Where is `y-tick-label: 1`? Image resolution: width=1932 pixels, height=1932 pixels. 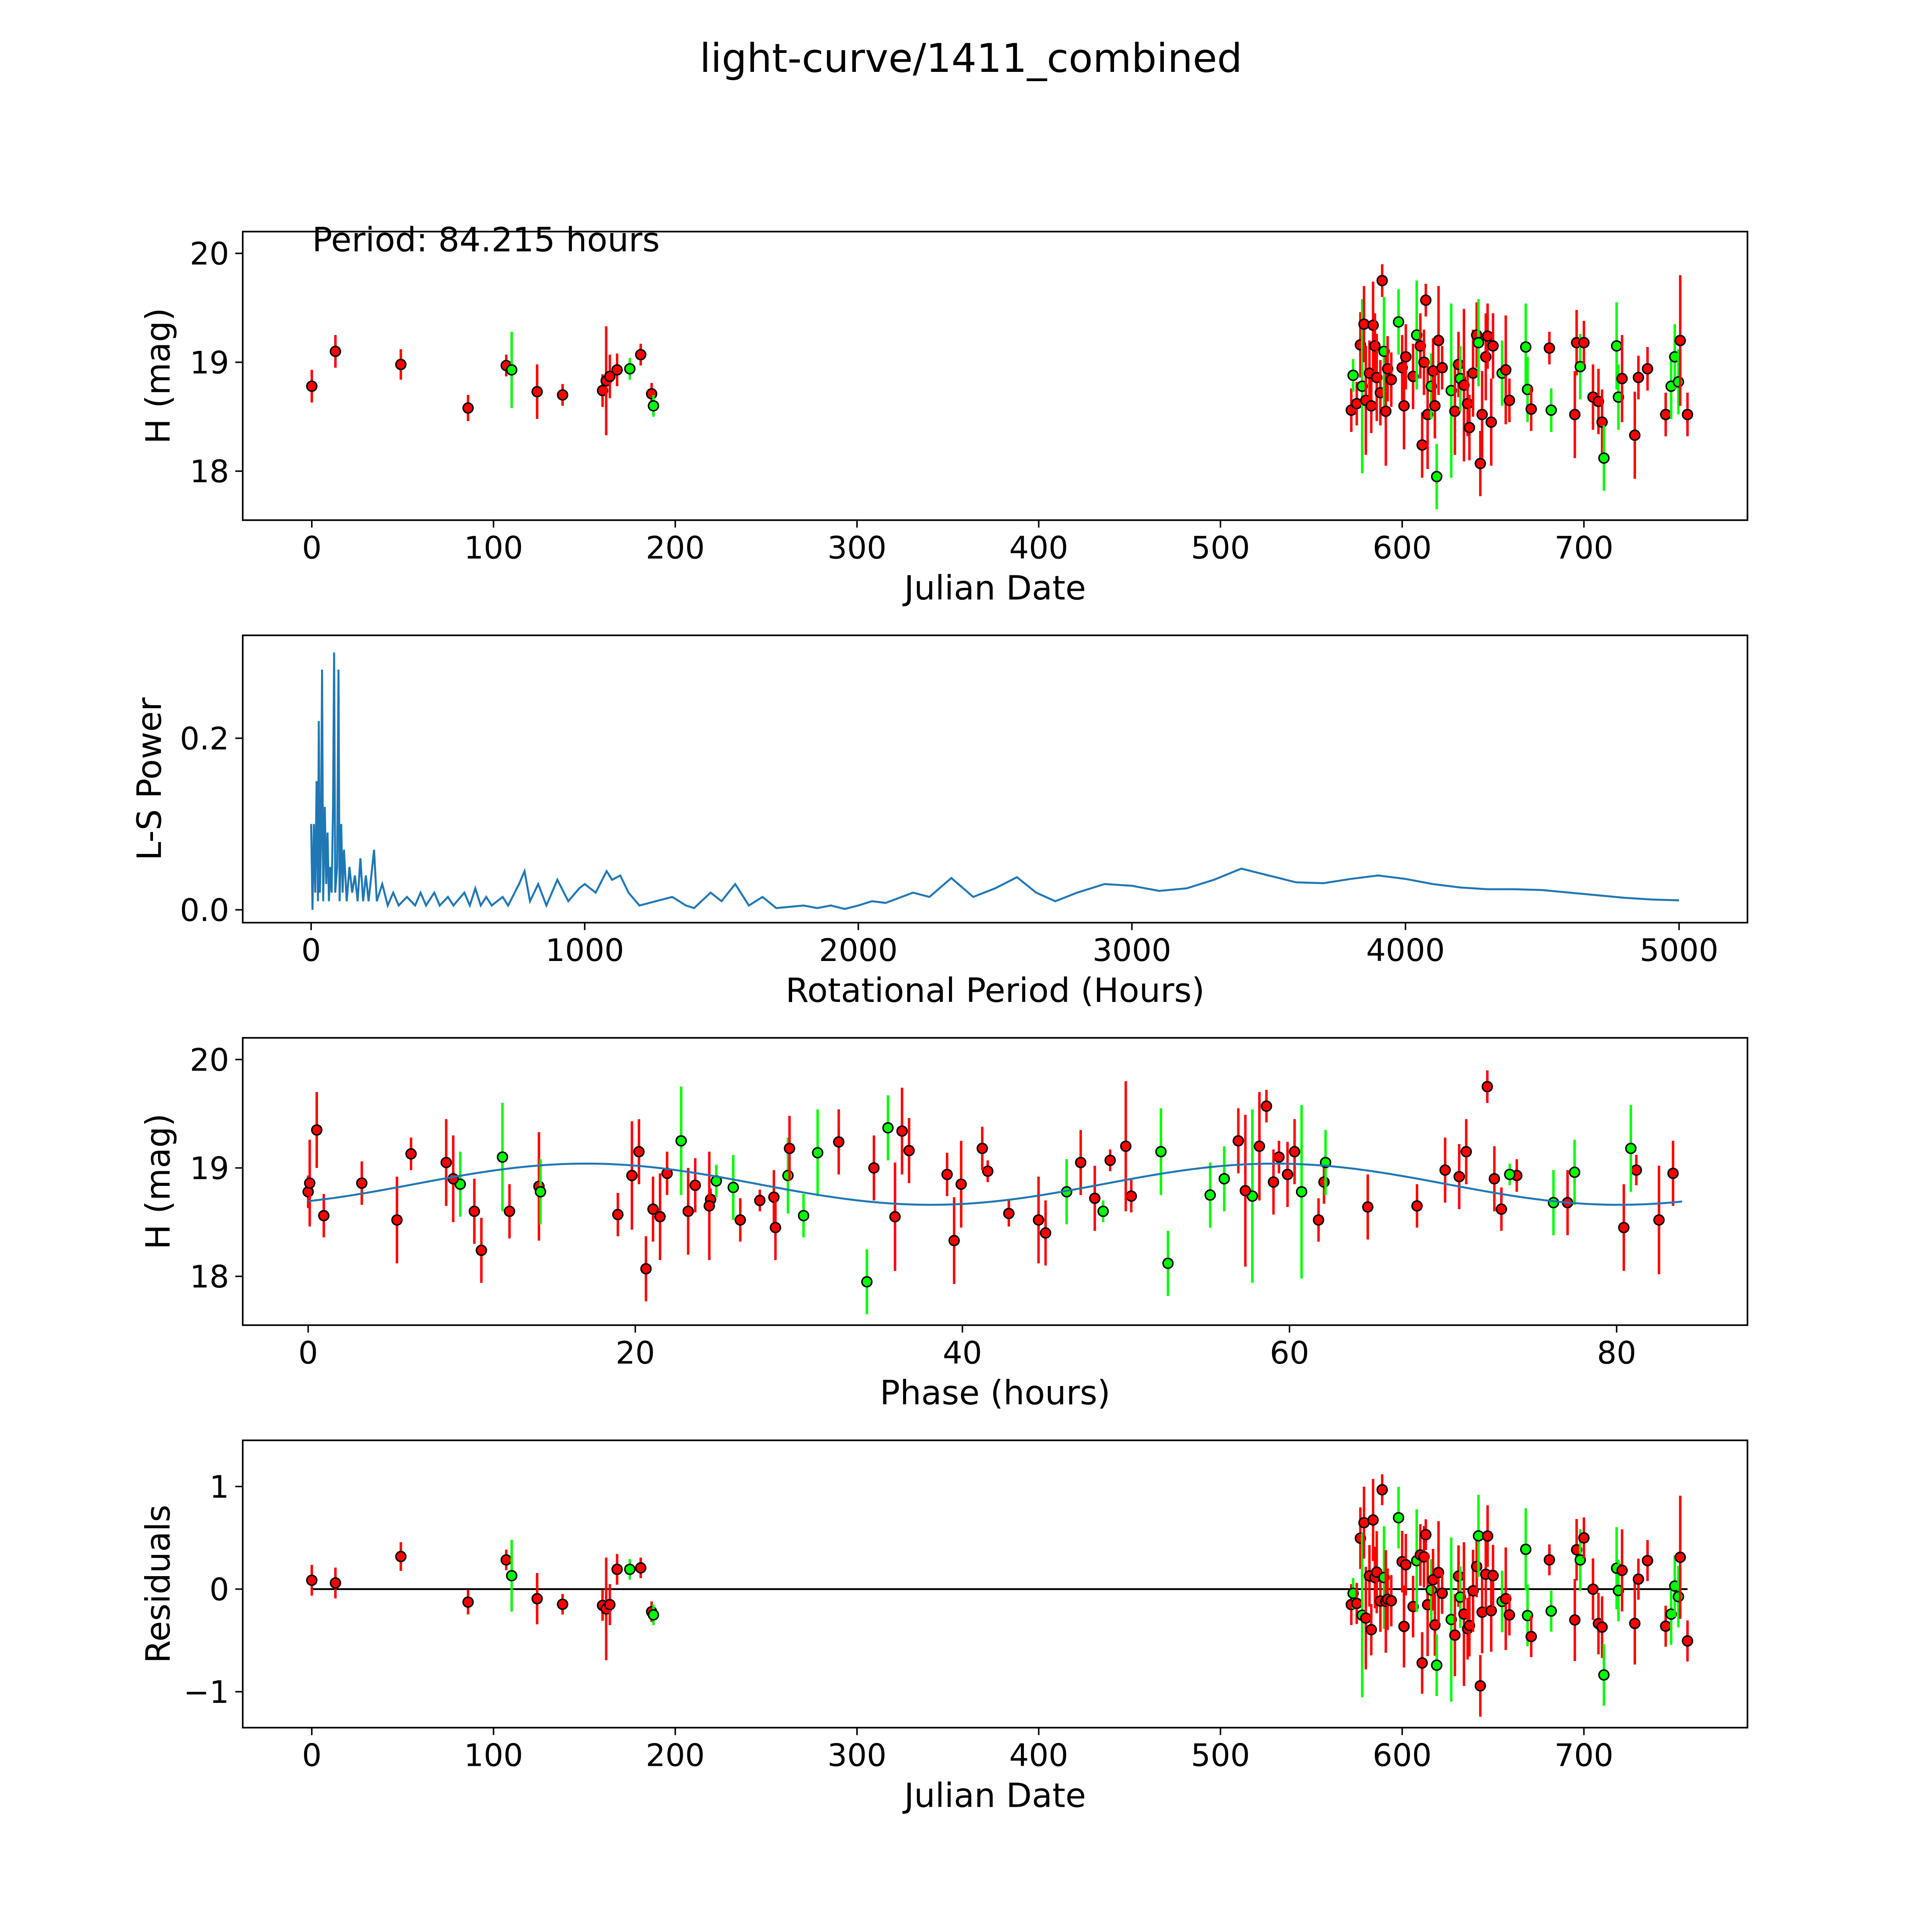 y-tick-label: 1 is located at coordinates (219, 1487).